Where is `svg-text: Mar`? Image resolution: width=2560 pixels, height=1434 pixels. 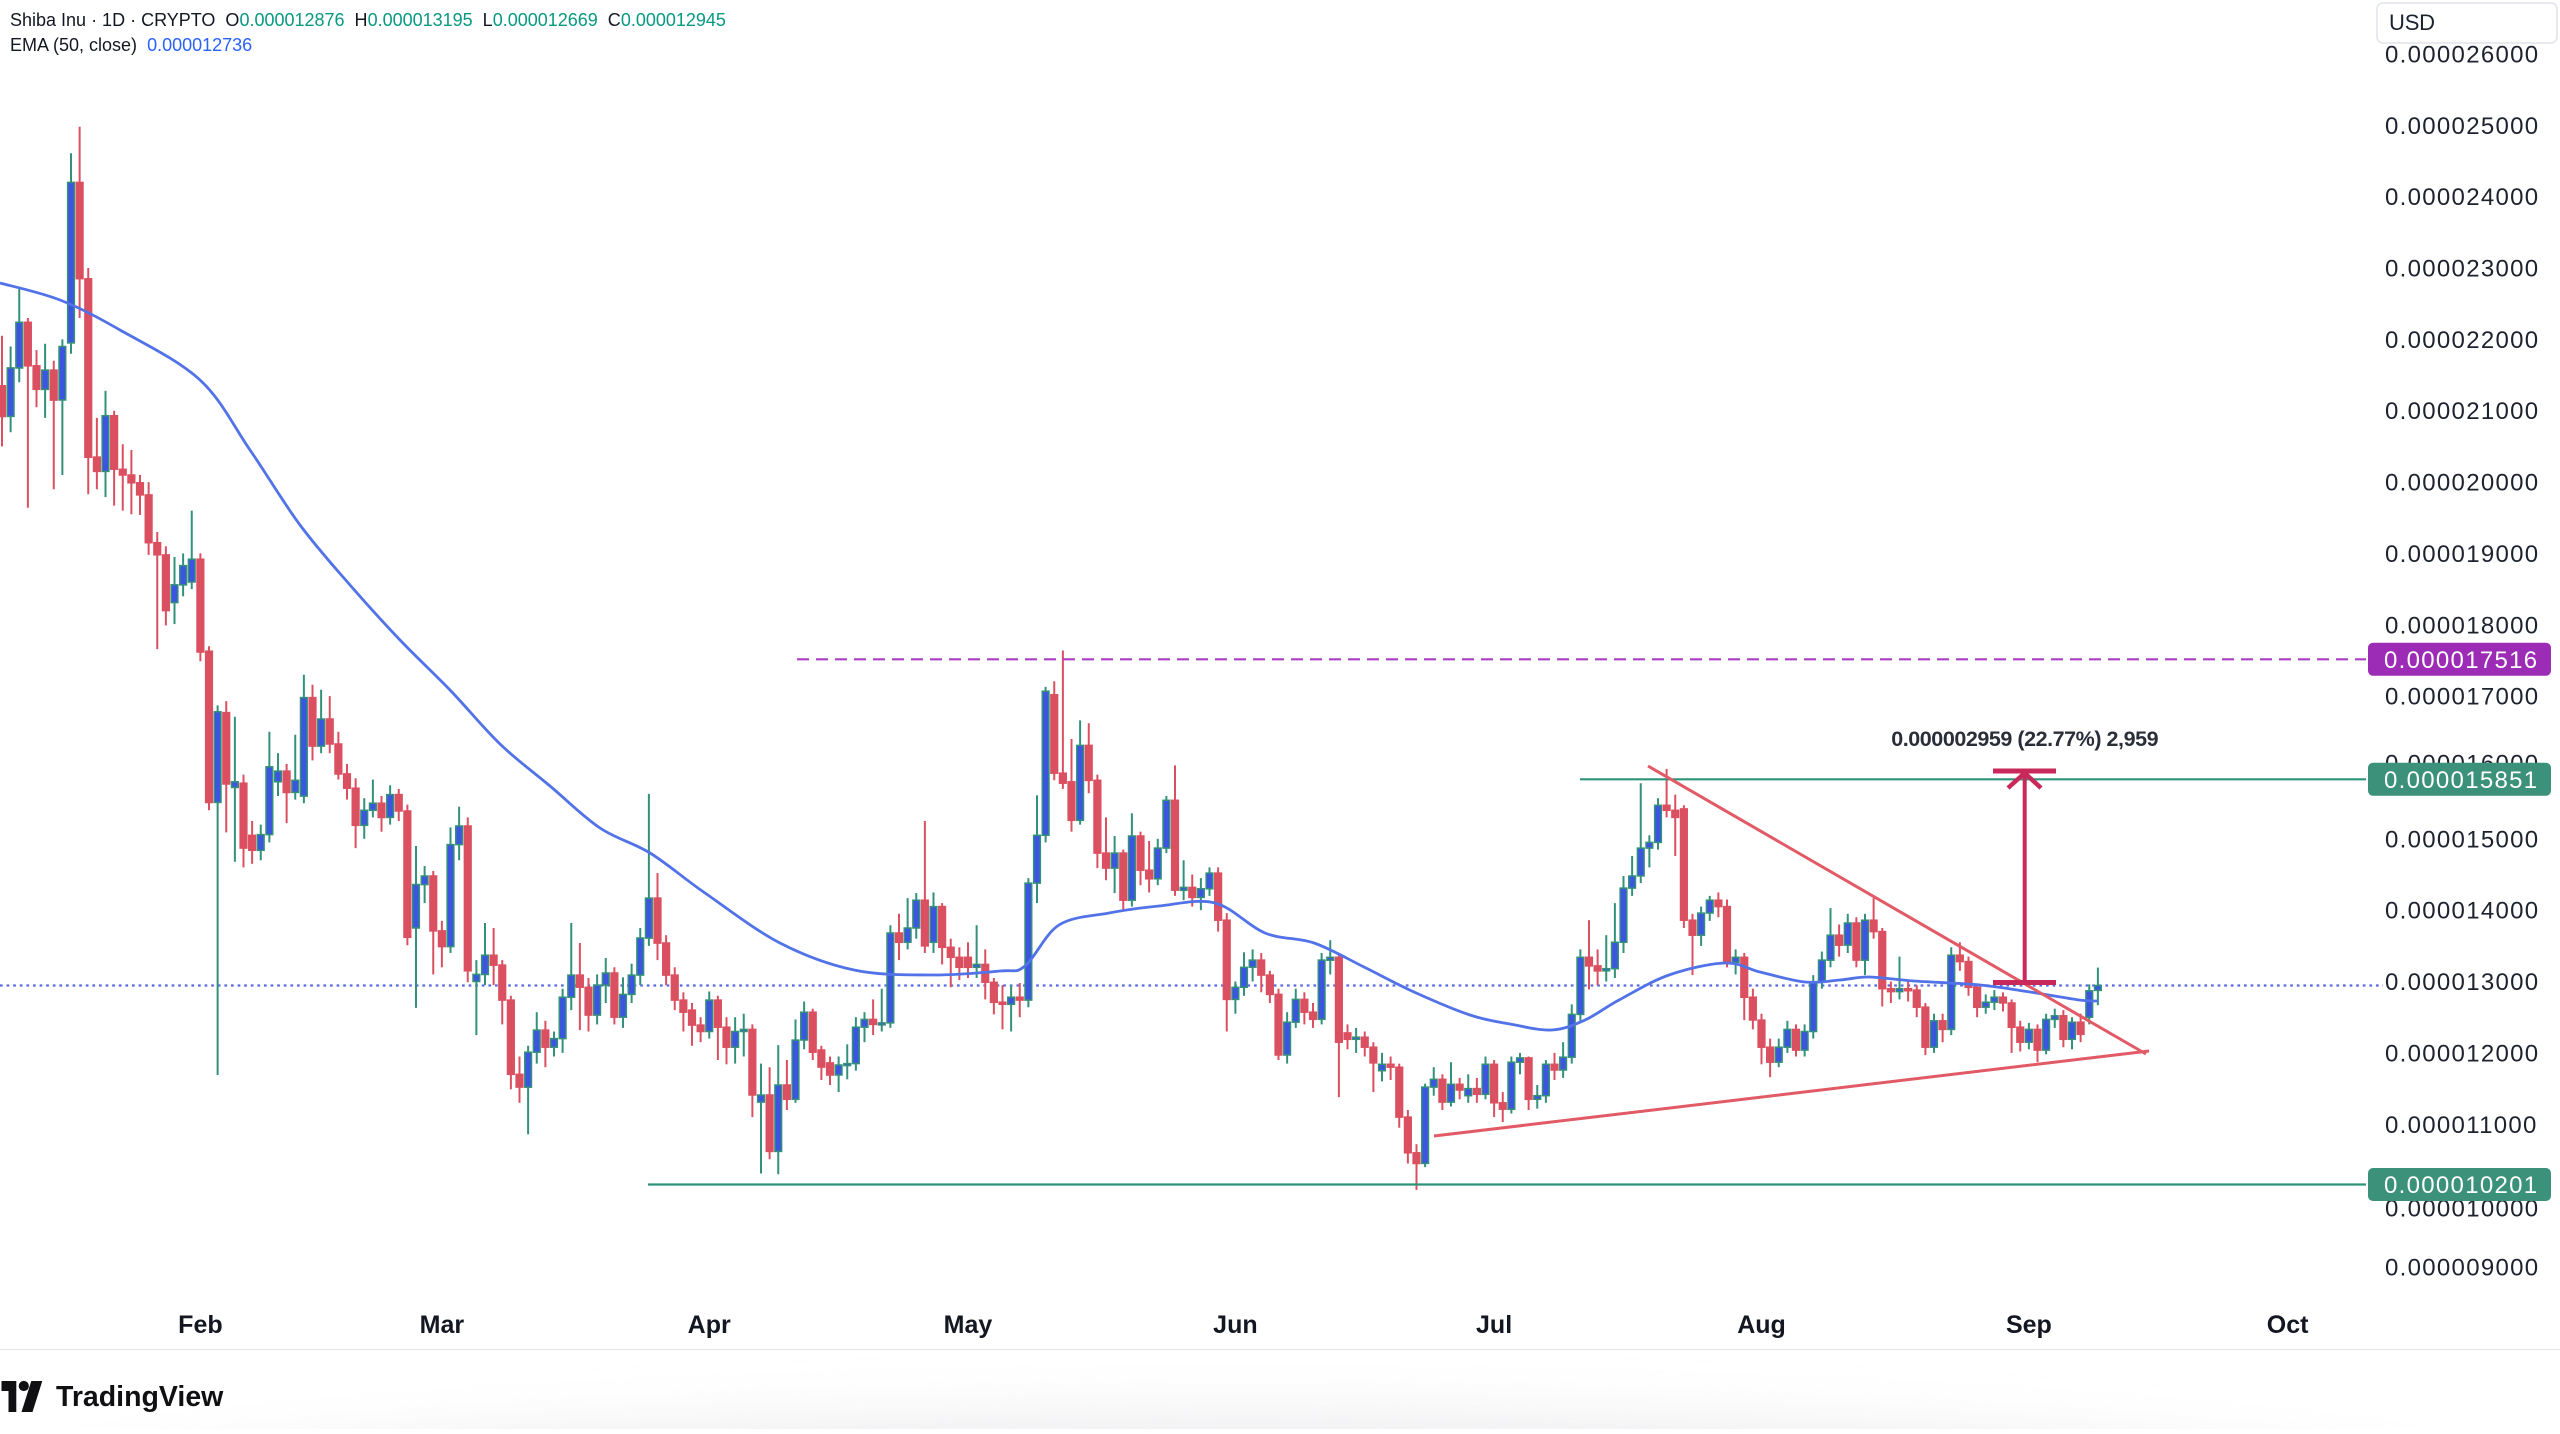 svg-text: Mar is located at coordinates (442, 1325).